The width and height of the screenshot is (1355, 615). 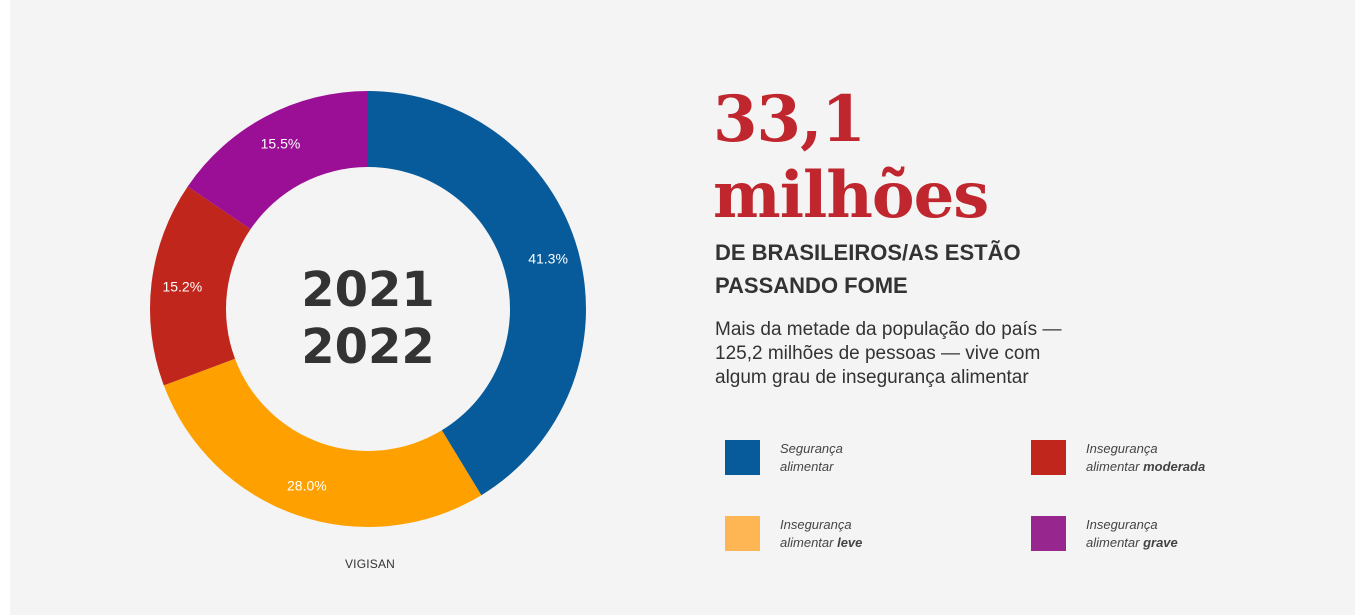 I want to click on slice-grave, so click(x=277, y=160).